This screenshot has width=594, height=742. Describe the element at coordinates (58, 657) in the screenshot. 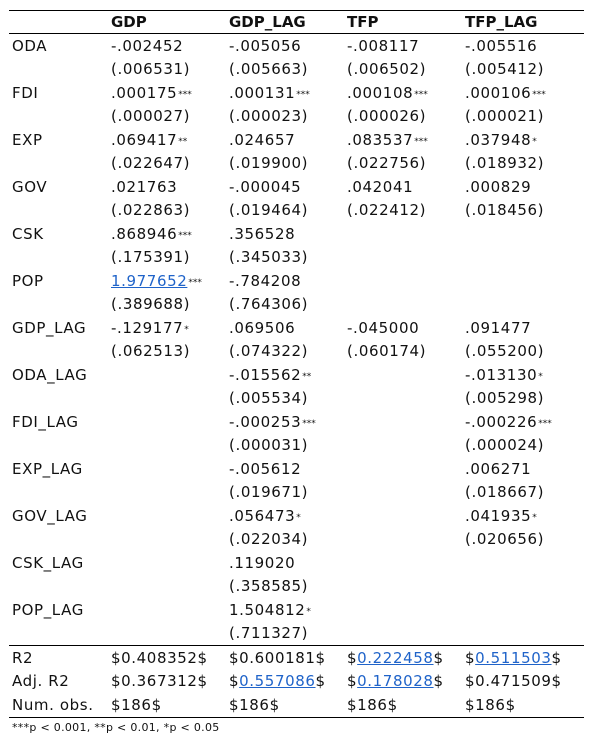

I see `stat-label: R2` at that location.